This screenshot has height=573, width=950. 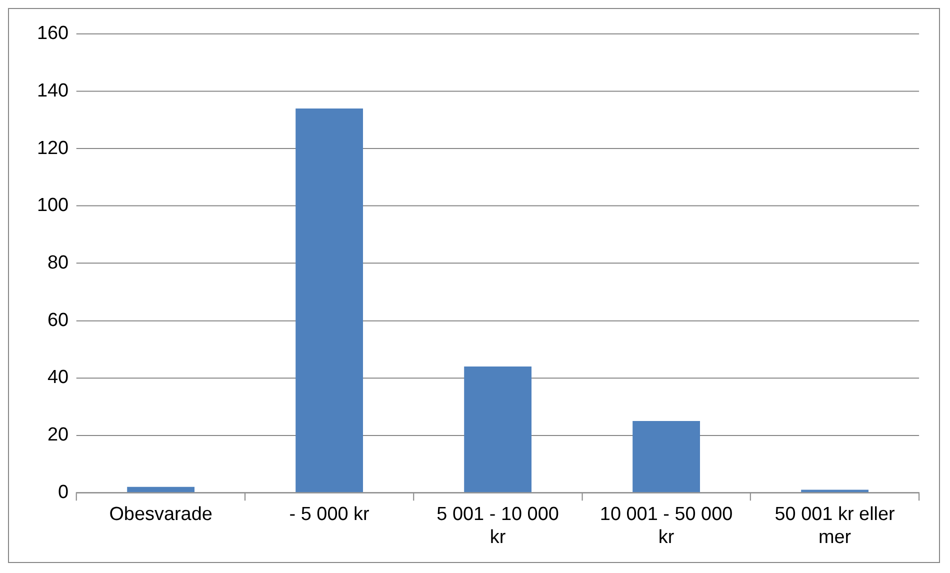 What do you see at coordinates (52, 148) in the screenshot?
I see `y-tick-label: 120` at bounding box center [52, 148].